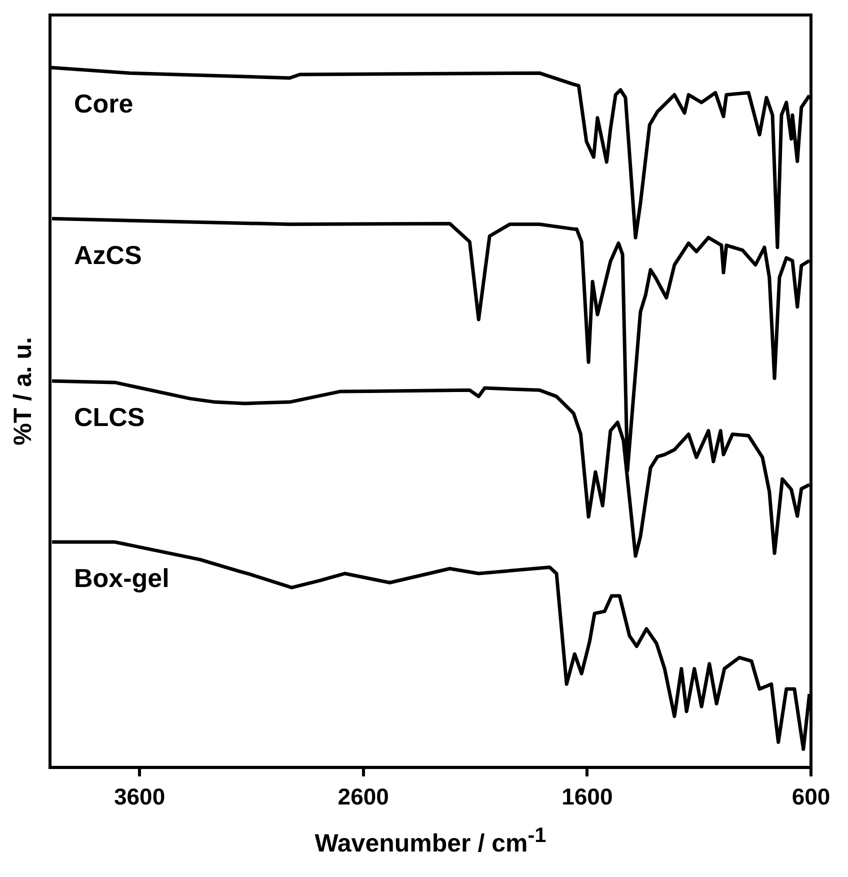 The image size is (848, 877). Describe the element at coordinates (108, 255) in the screenshot. I see `series-label: AzCS` at that location.